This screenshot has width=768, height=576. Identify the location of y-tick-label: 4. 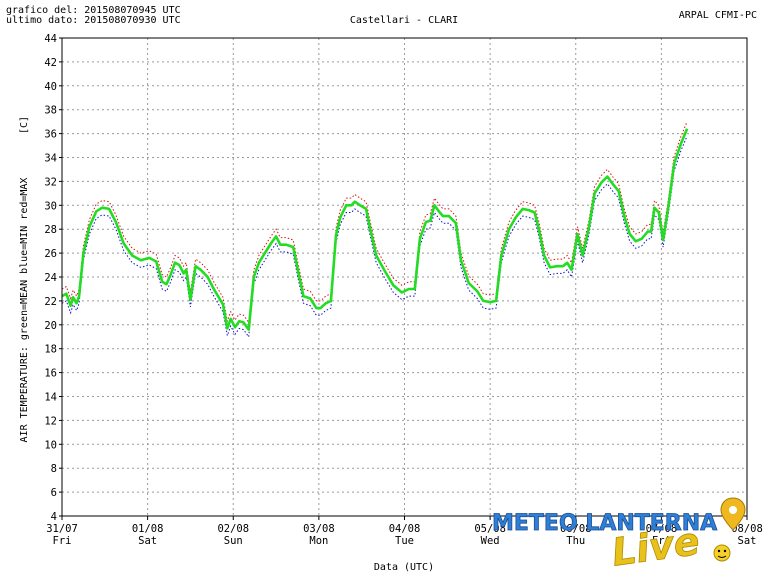
(54, 517).